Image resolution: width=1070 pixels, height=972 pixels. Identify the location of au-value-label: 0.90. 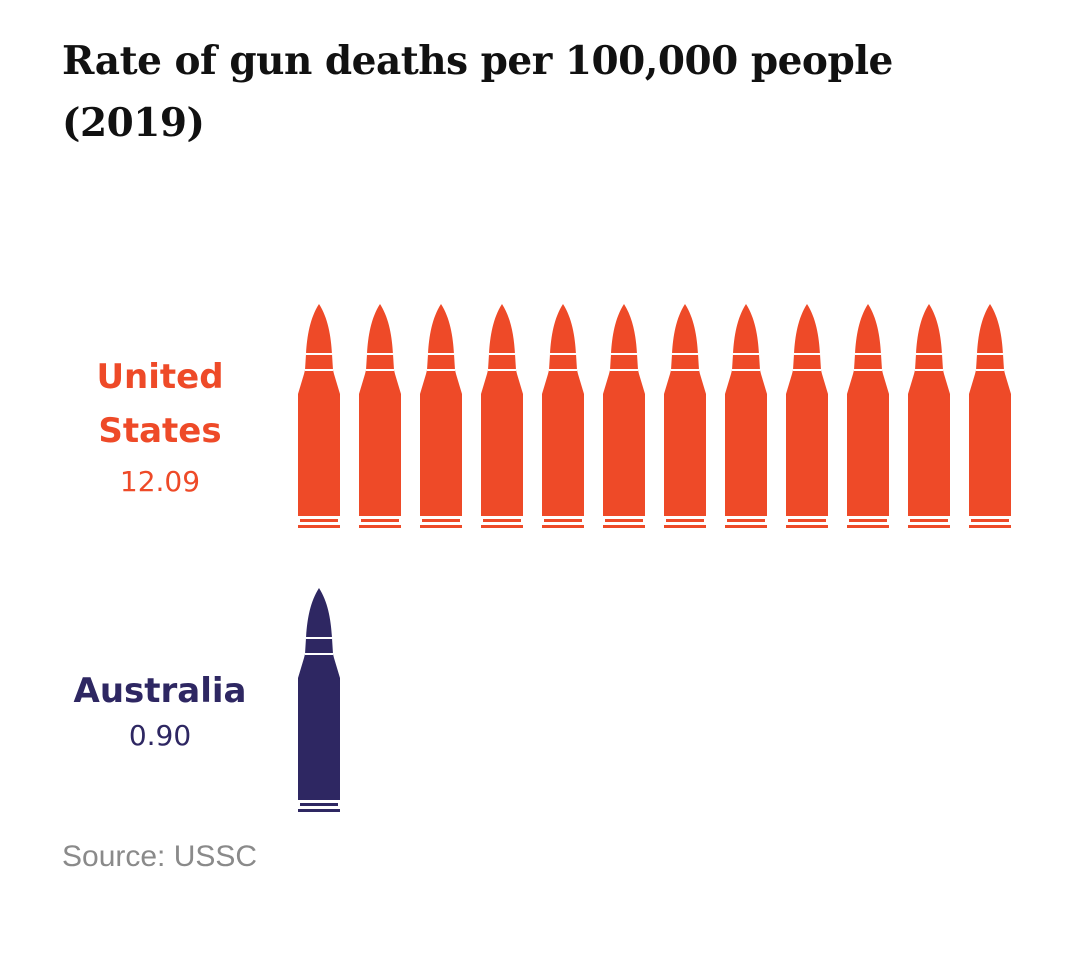
(160, 735).